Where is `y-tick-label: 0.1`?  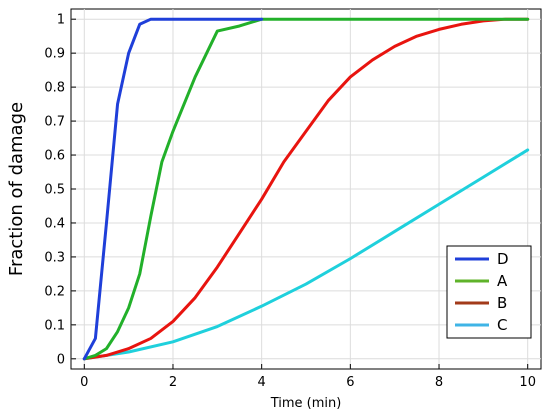
y-tick-label: 0.1 is located at coordinates (54, 325).